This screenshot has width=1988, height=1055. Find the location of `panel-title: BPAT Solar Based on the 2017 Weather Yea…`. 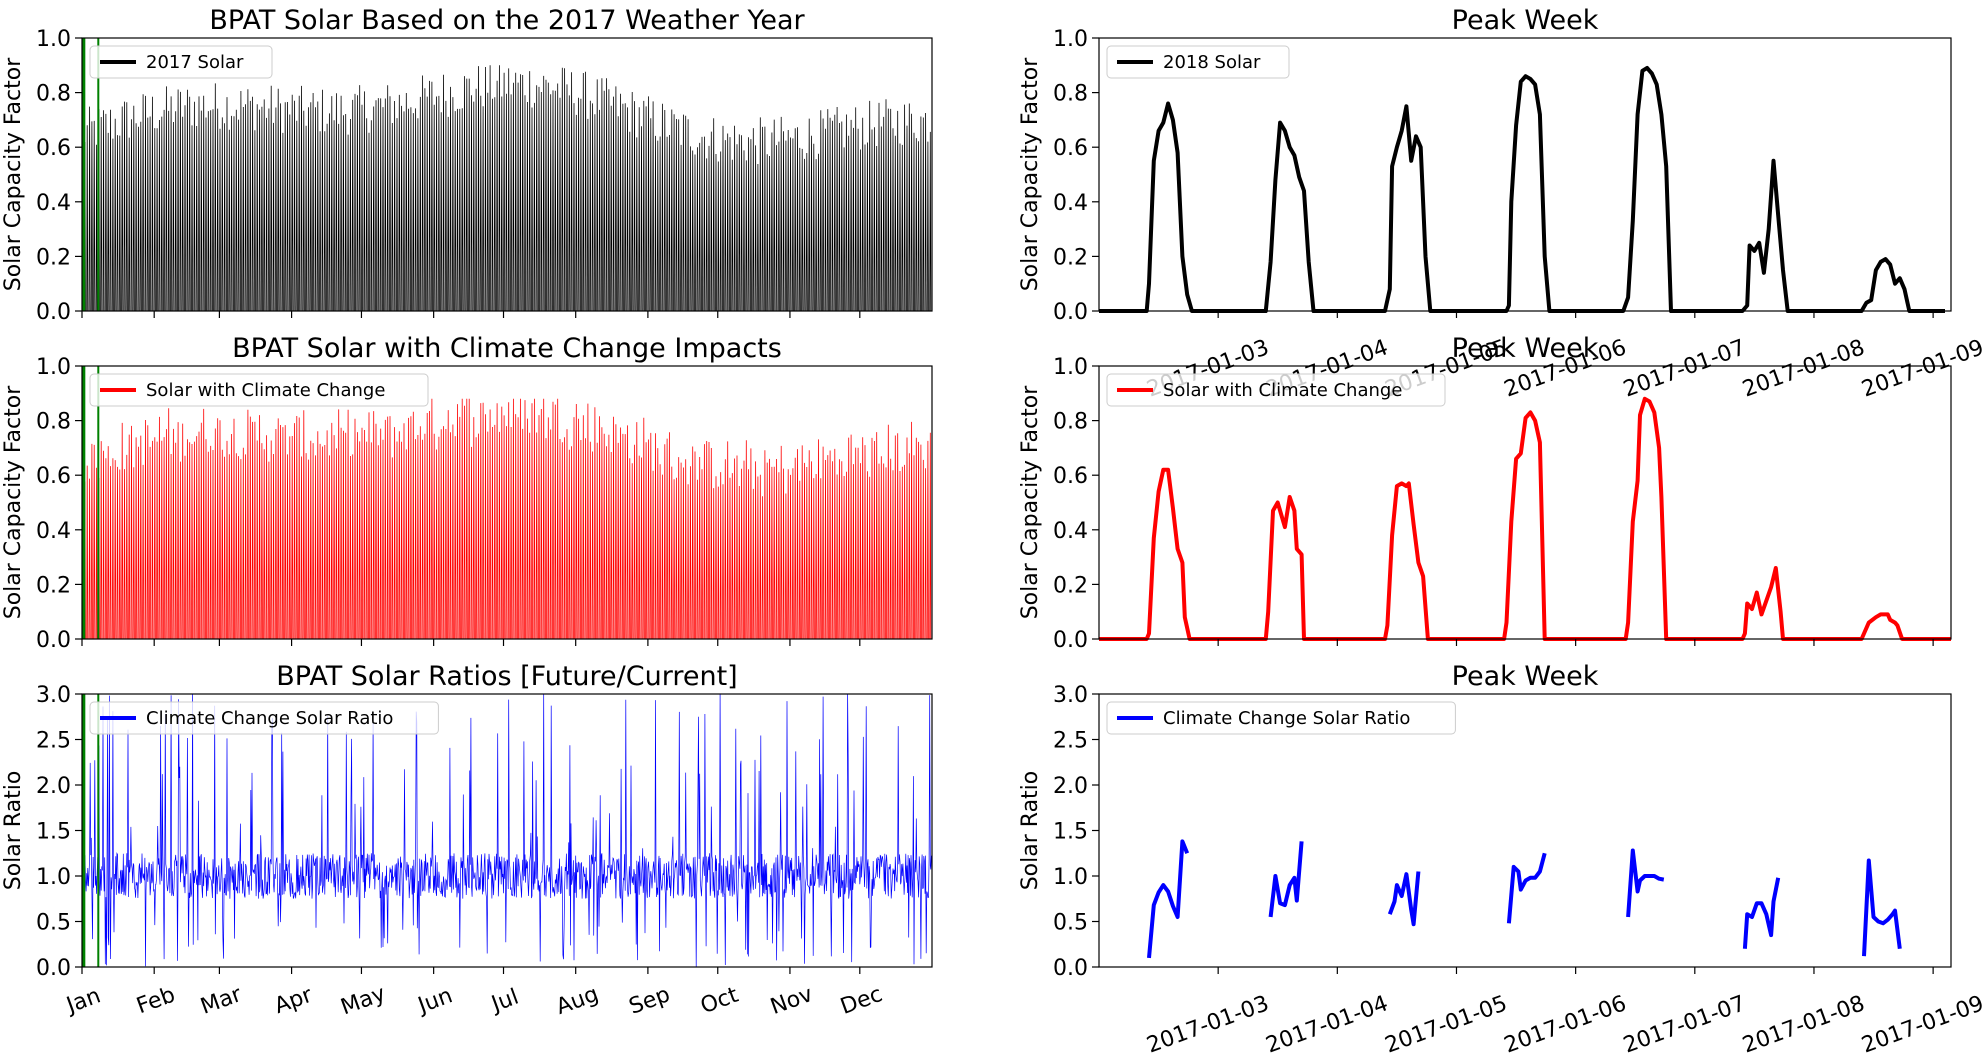

panel-title: BPAT Solar Based on the 2017 Weather Yea… is located at coordinates (507, 20).